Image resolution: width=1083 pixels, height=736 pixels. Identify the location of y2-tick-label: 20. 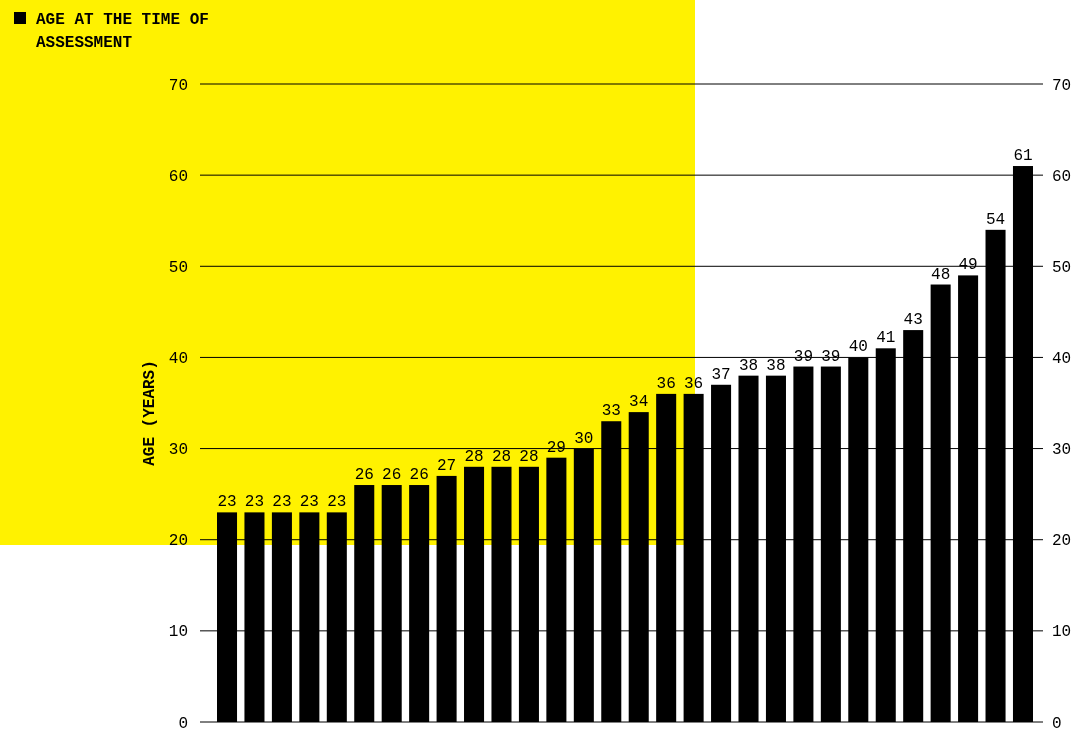
(1062, 541).